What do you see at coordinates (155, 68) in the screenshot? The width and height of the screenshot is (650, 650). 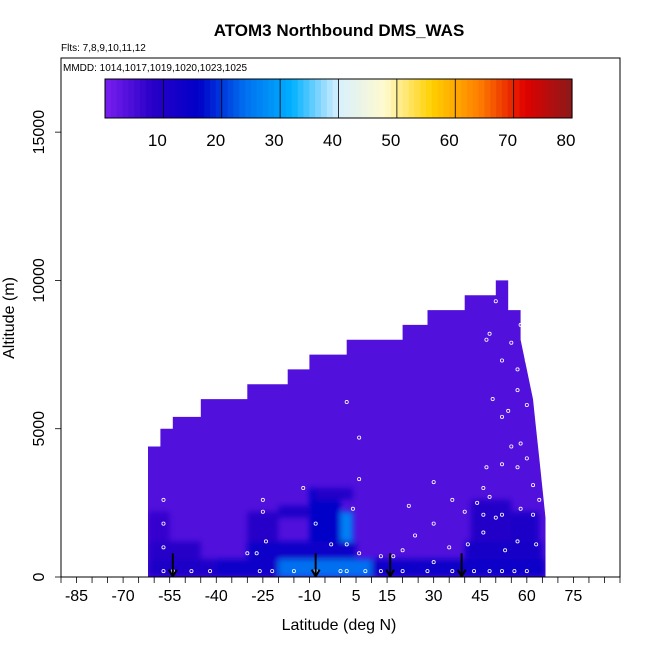 I see `dates-label: MMDD: 1014,1017,1019,1020,1023,1025` at bounding box center [155, 68].